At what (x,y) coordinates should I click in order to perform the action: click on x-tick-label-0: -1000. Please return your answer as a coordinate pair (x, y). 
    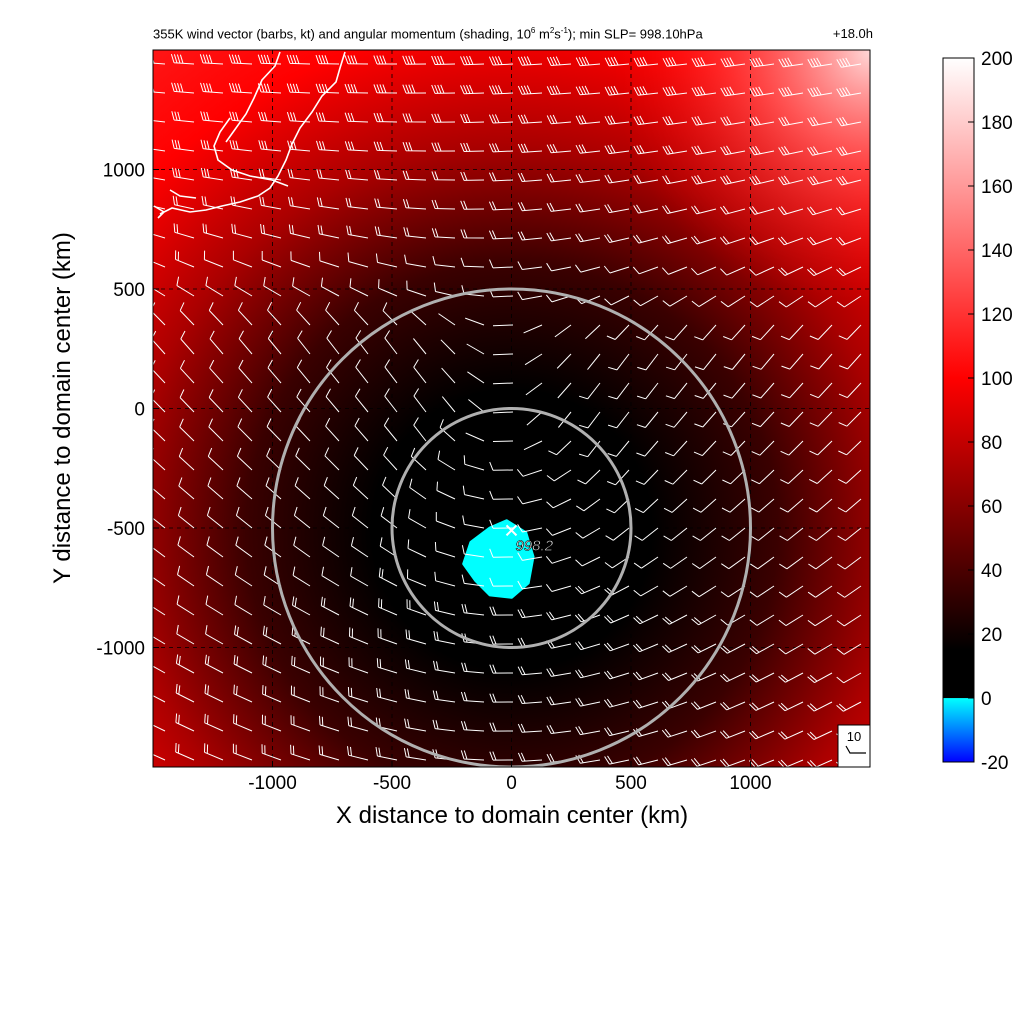
    Looking at the image, I should click on (272, 783).